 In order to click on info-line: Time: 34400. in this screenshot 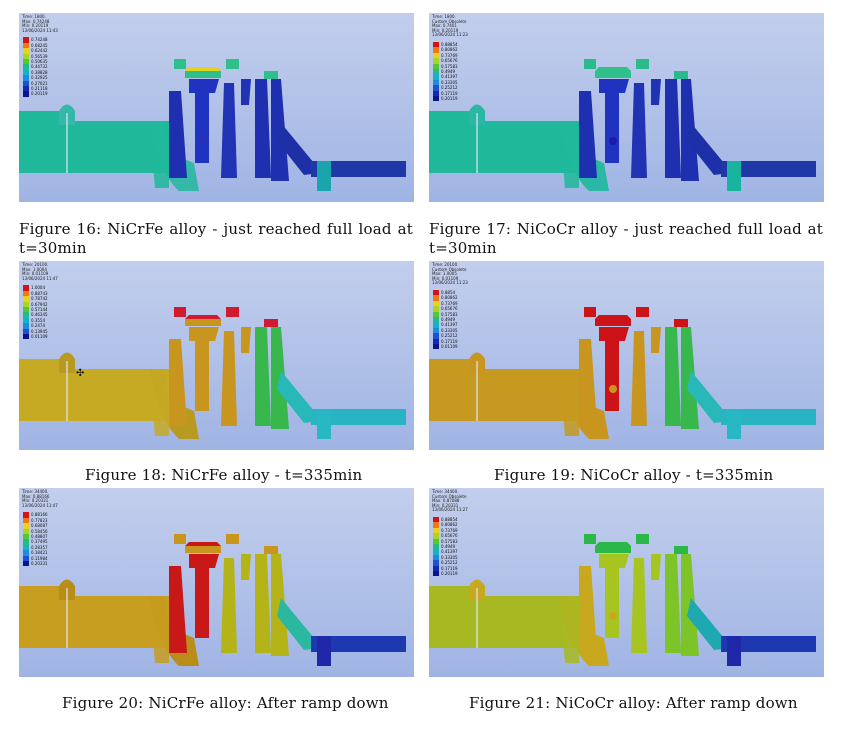, I will do `click(445, 491)`.